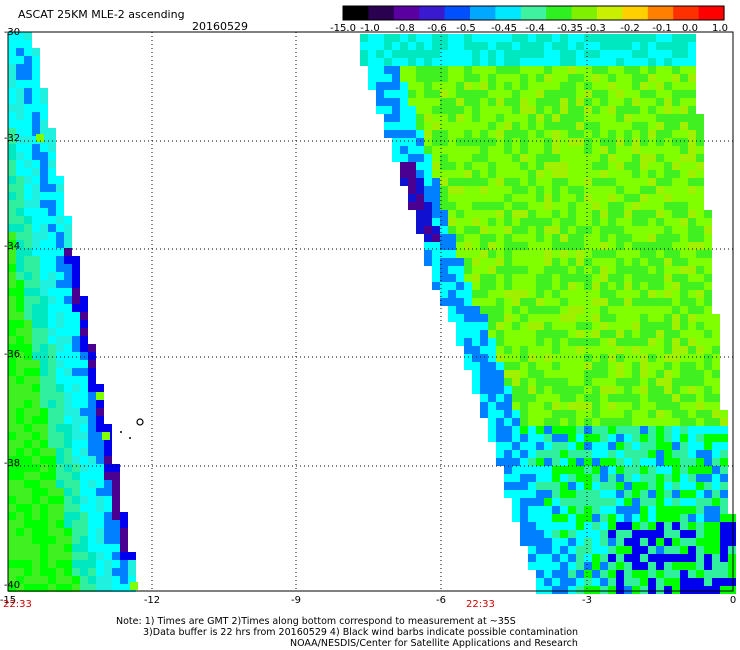  What do you see at coordinates (220, 26) in the screenshot?
I see `product-date: 20160529` at bounding box center [220, 26].